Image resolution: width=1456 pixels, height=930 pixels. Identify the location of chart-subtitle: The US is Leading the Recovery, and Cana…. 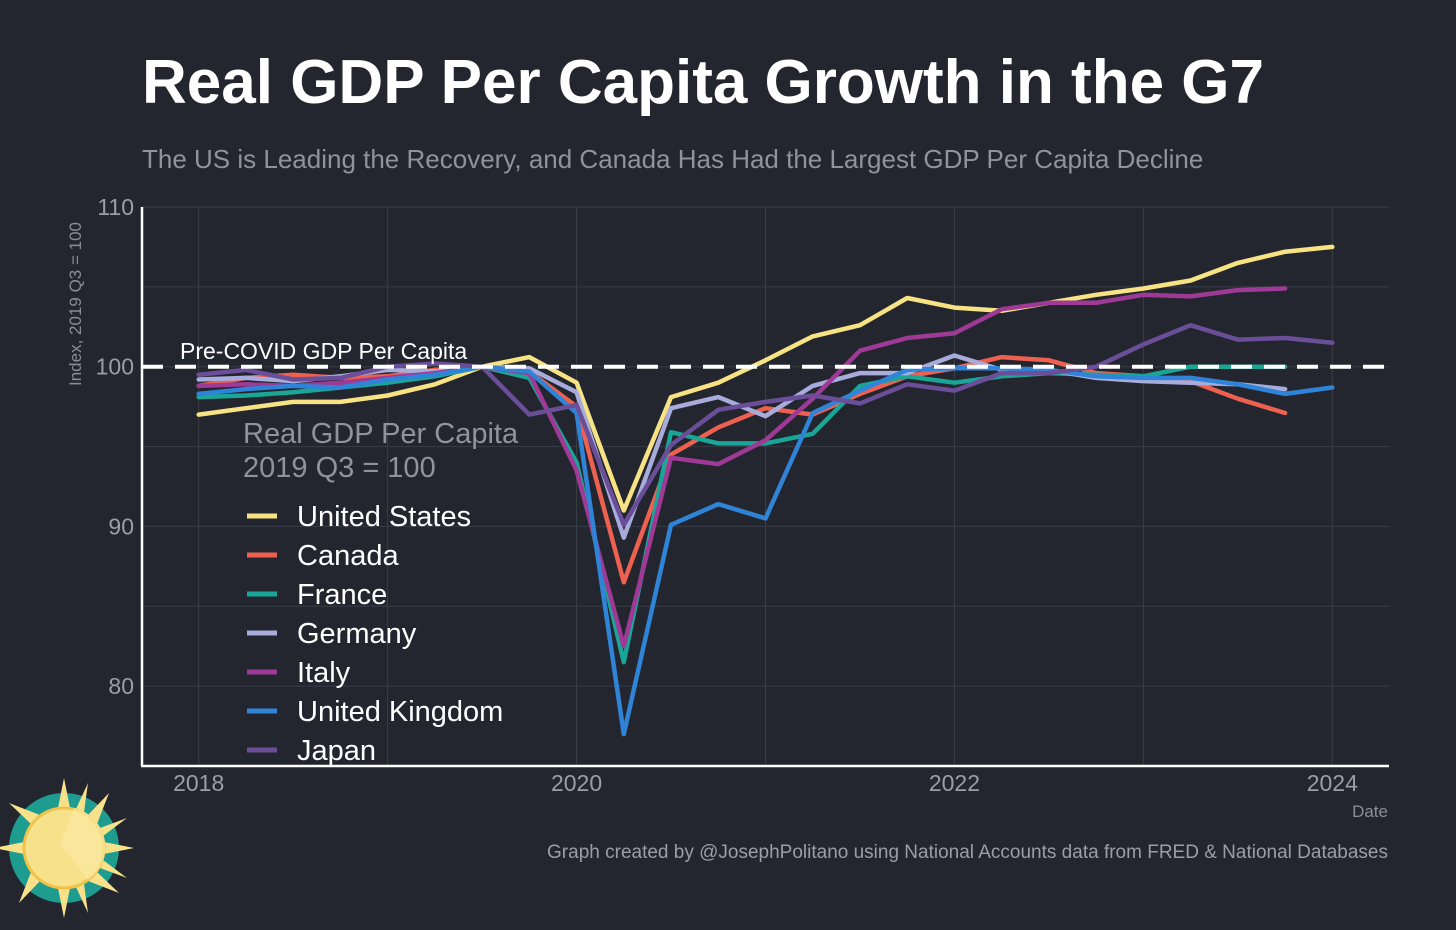
(673, 159).